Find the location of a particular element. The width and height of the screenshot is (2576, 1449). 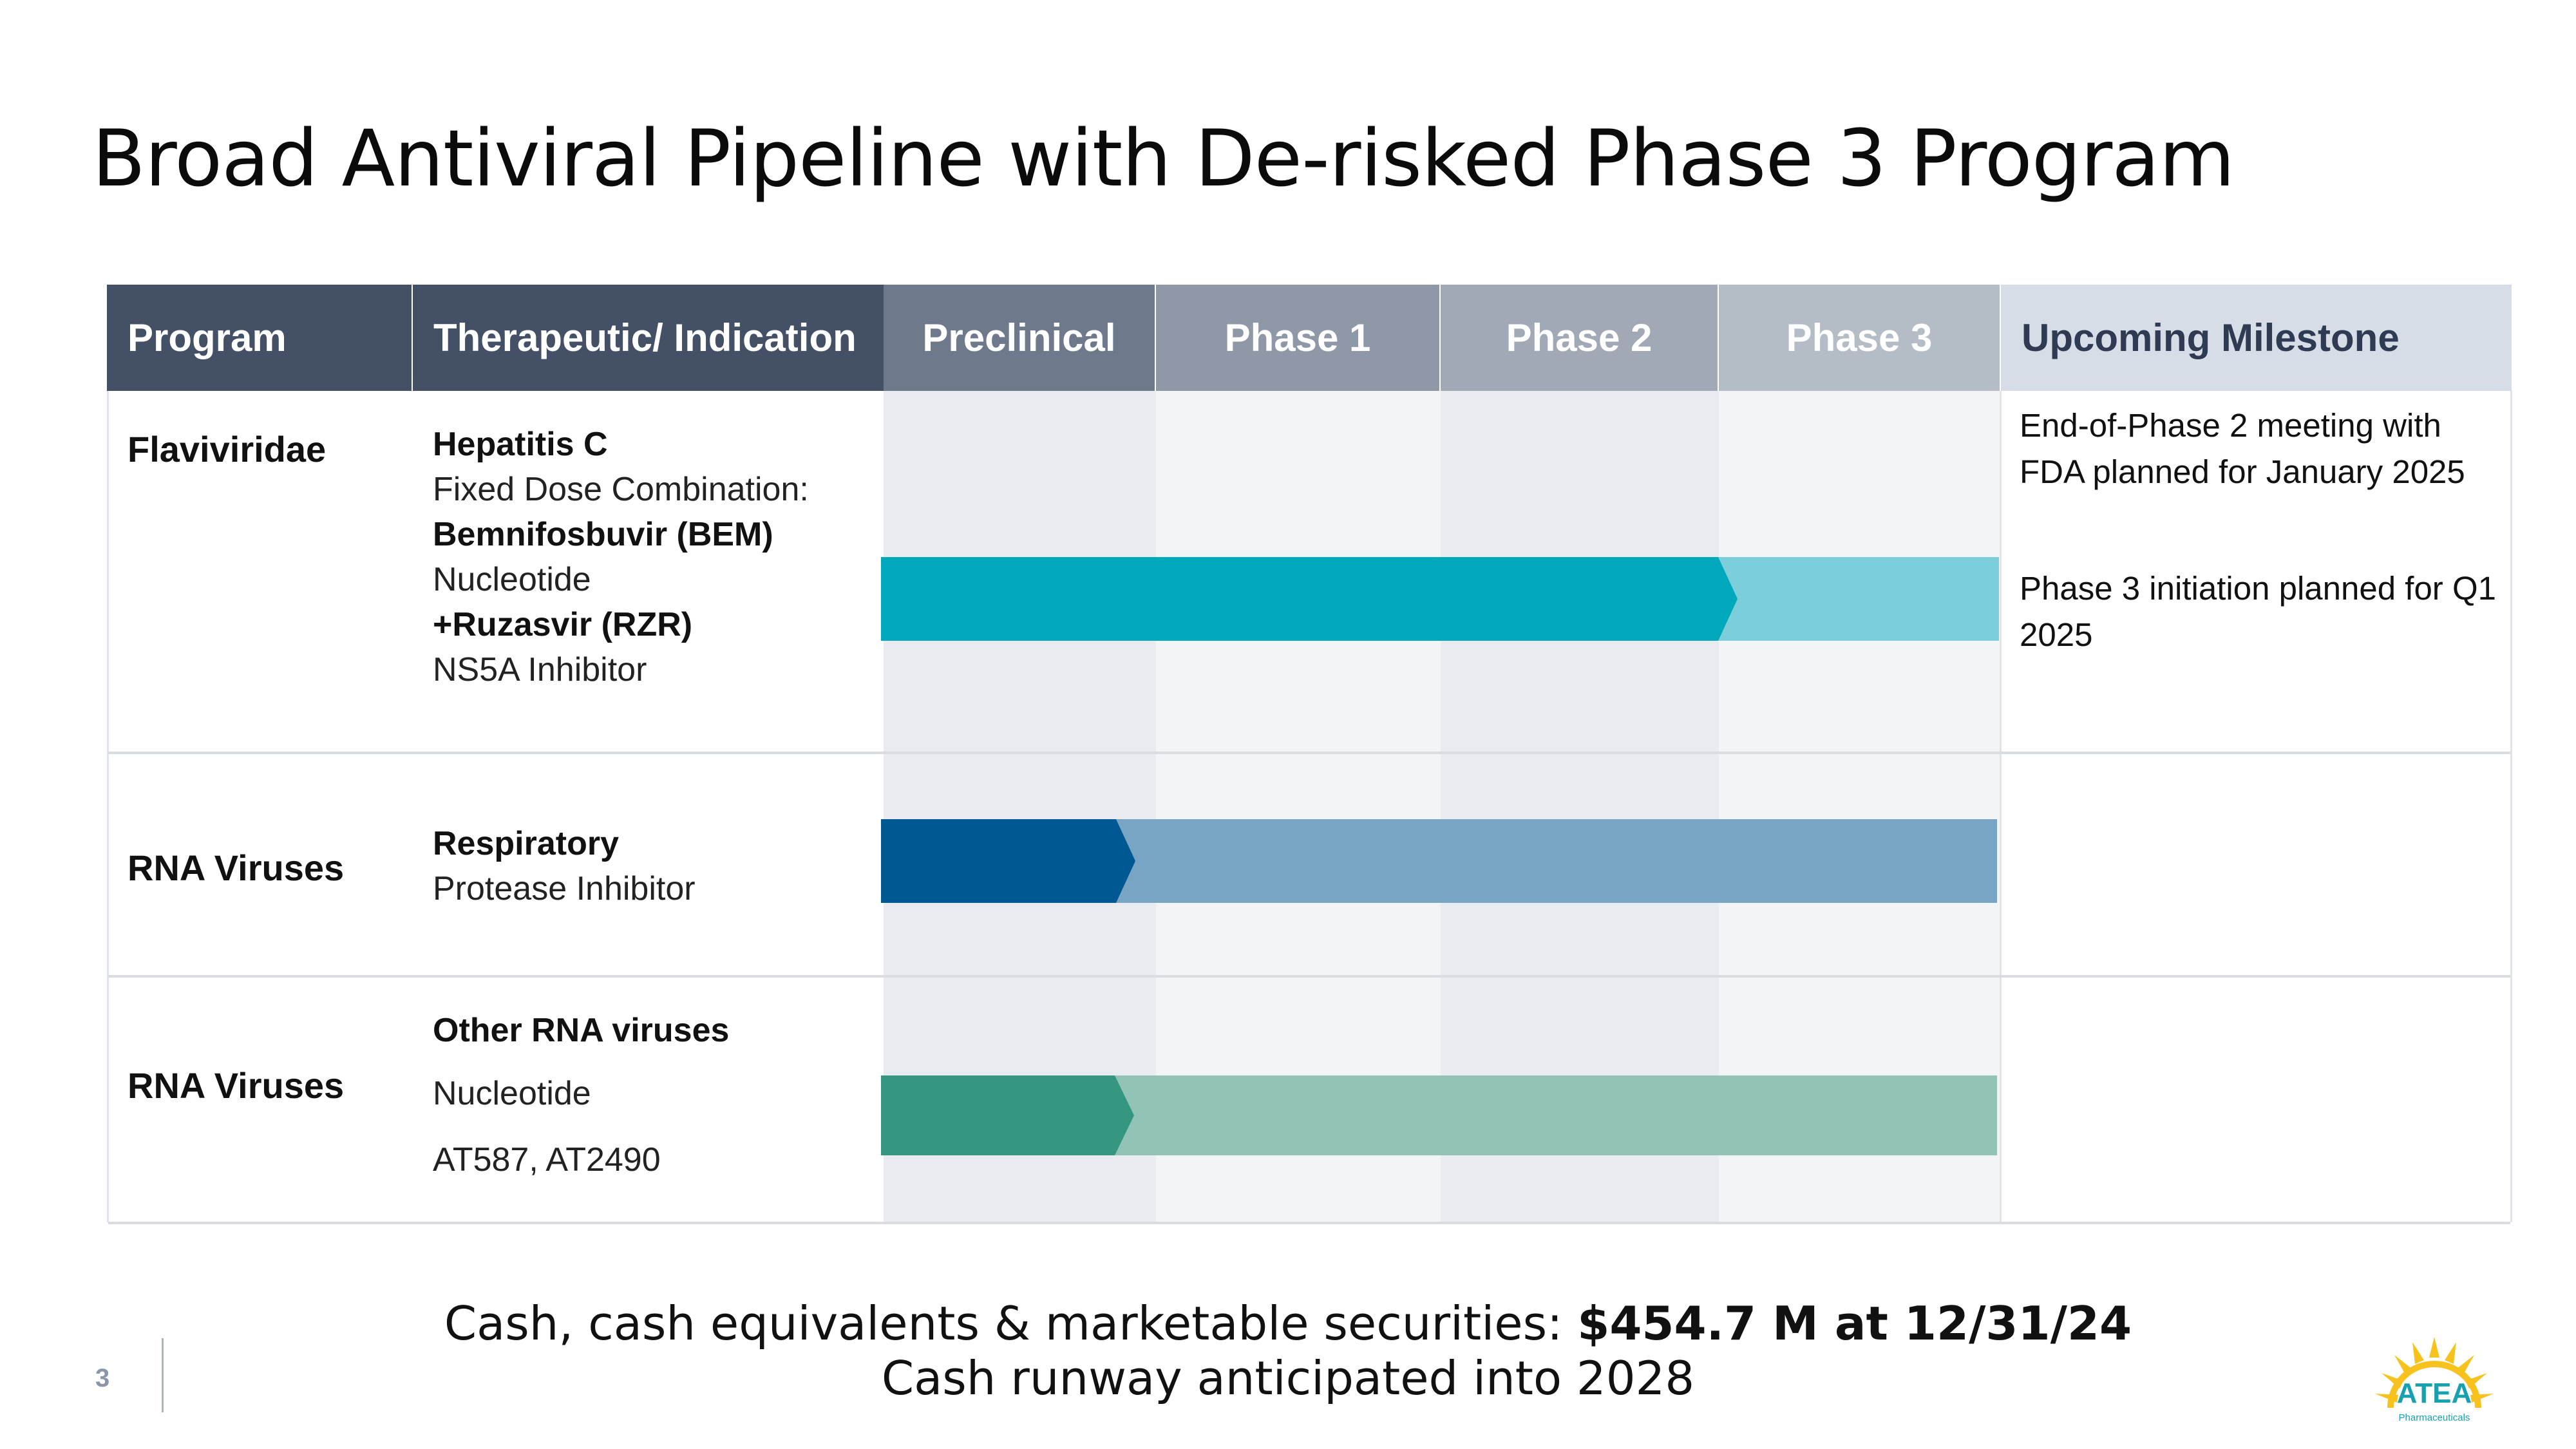

hcv-bar-extension is located at coordinates (1855, 599).